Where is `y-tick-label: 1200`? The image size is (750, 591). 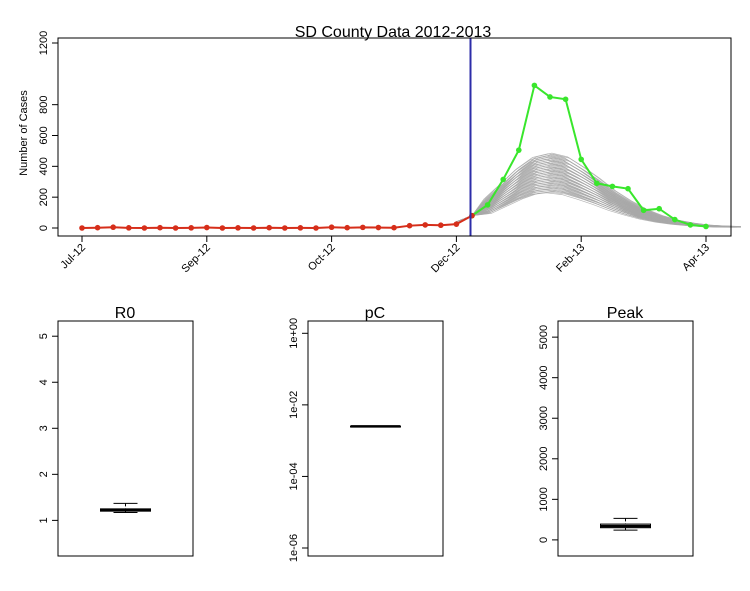 y-tick-label: 1200 is located at coordinates (44, 43).